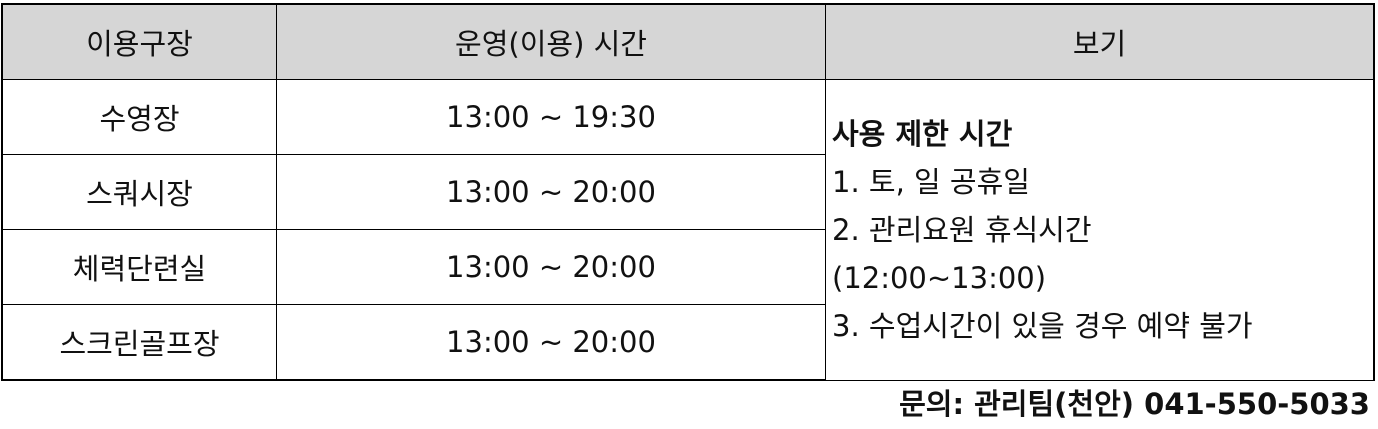 The height and width of the screenshot is (429, 1378). What do you see at coordinates (962, 229) in the screenshot?
I see `restriction-line: 2. 관리요원 휴식시간` at bounding box center [962, 229].